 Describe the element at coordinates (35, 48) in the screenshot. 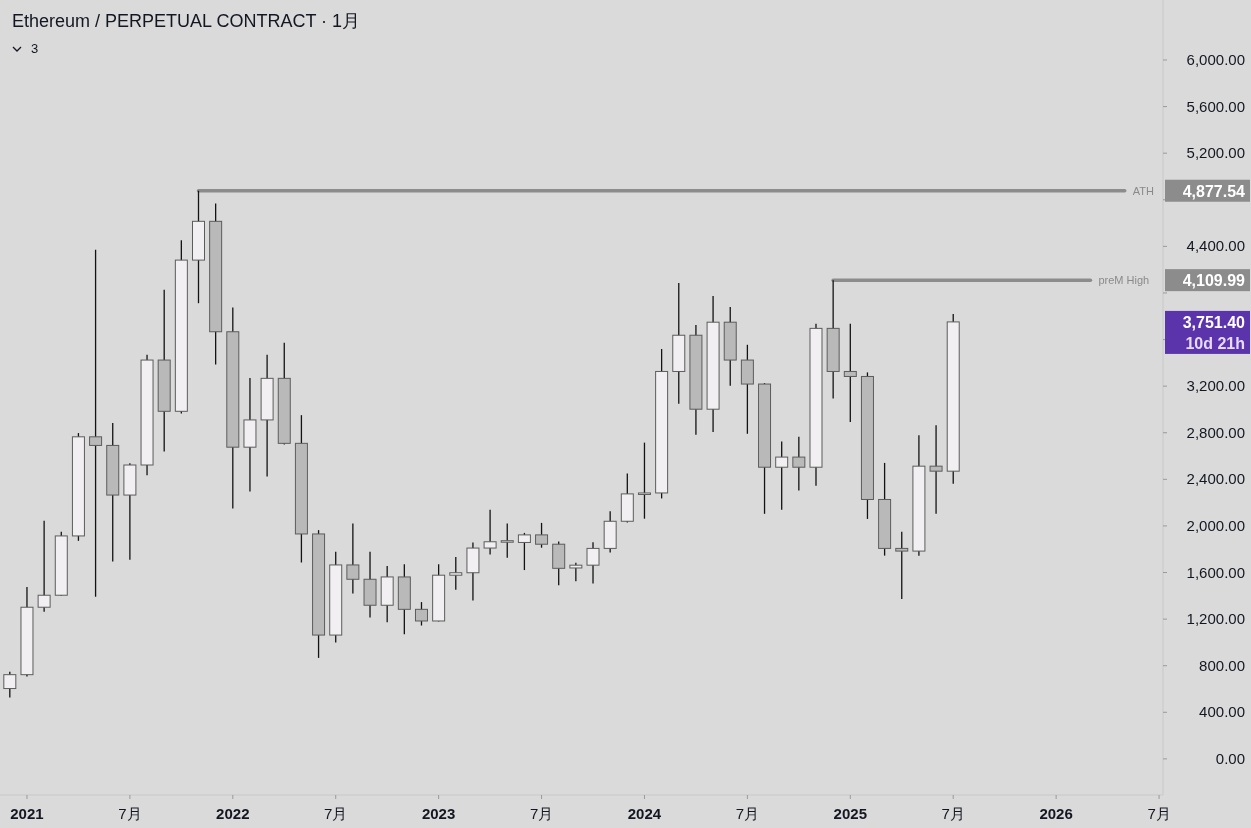

I see `annotation: 3` at that location.